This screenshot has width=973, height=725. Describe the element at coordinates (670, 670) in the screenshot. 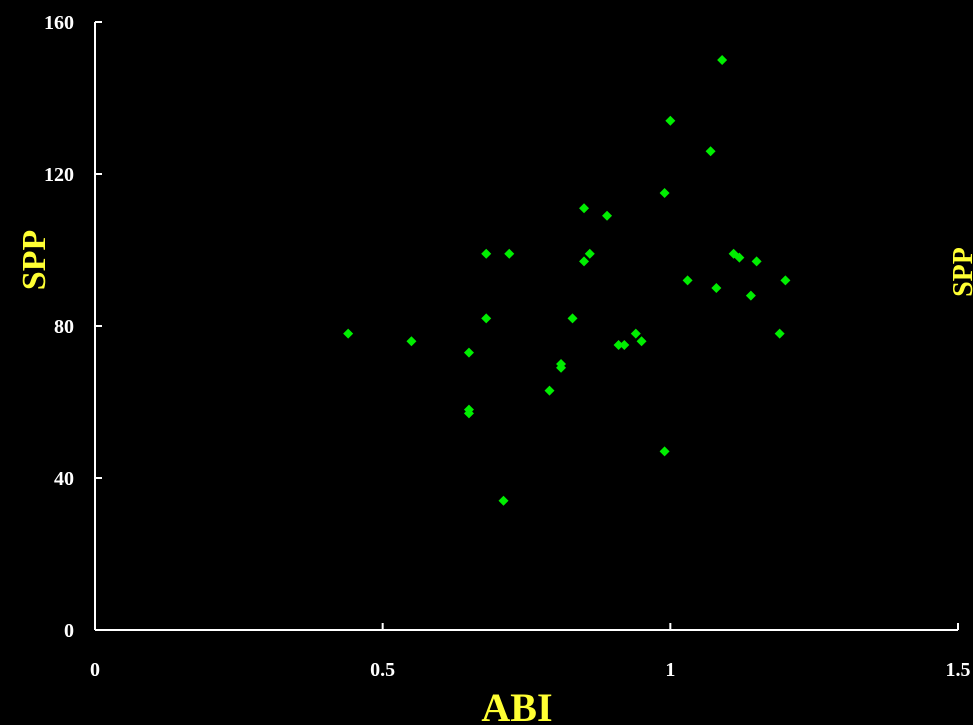

I see `x-tick-label: 1` at that location.